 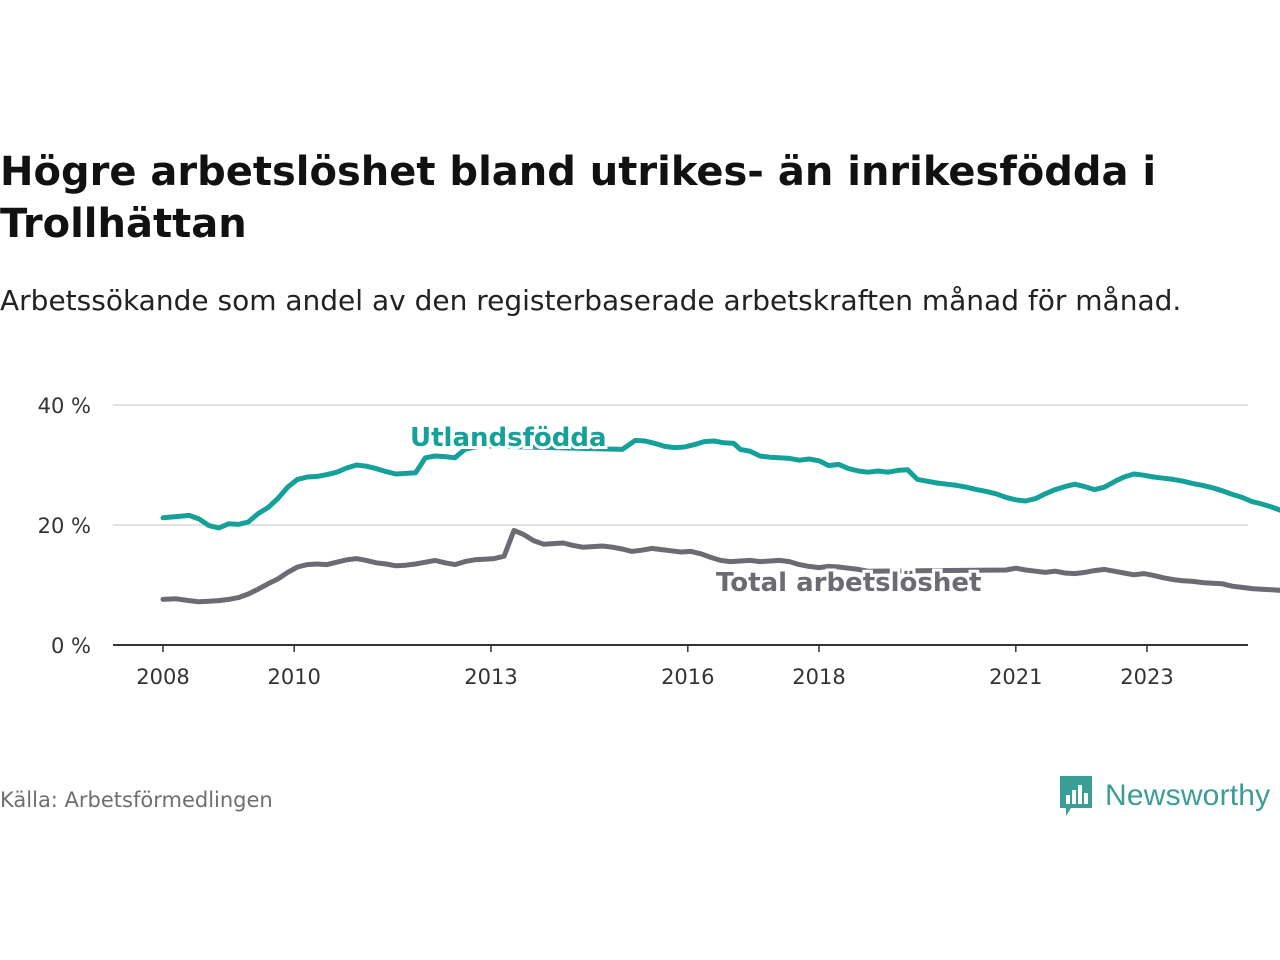 I want to click on series-label-total-arbetsl-shet: Total arbetslöshet, so click(x=848, y=583).